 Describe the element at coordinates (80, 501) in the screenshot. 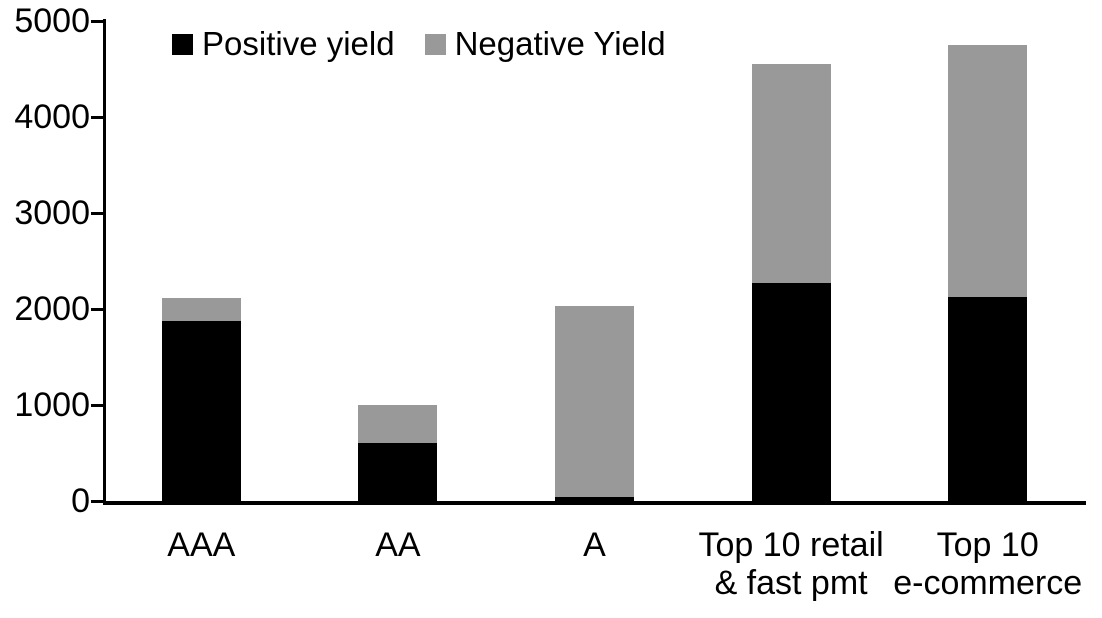

I see `y-axis-label: 0` at that location.